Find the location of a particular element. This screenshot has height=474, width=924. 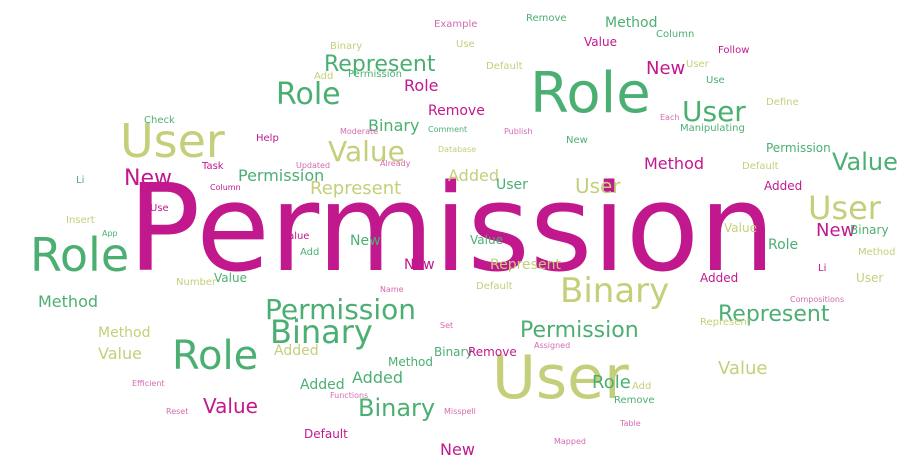

word-method-left: Method is located at coordinates (68, 301).